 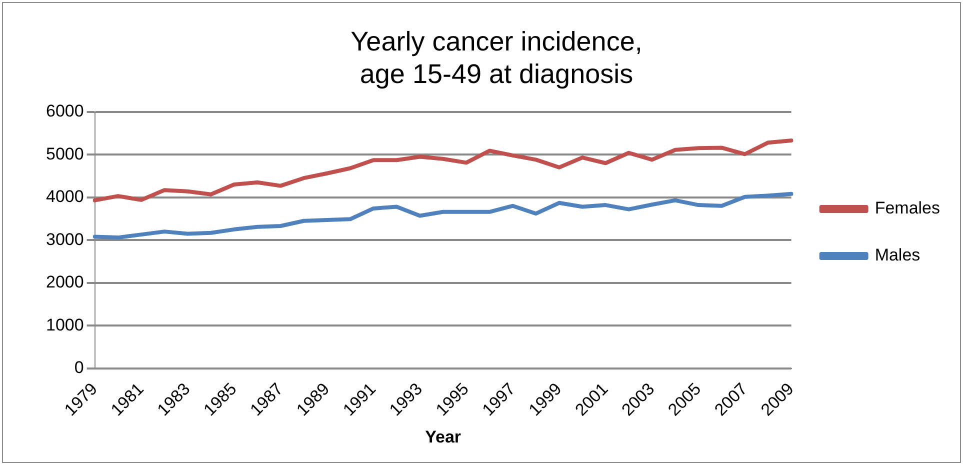 What do you see at coordinates (496, 58) in the screenshot?
I see `chart-title: Yearly cancer incidence, age 15-49 at diagnosis` at bounding box center [496, 58].